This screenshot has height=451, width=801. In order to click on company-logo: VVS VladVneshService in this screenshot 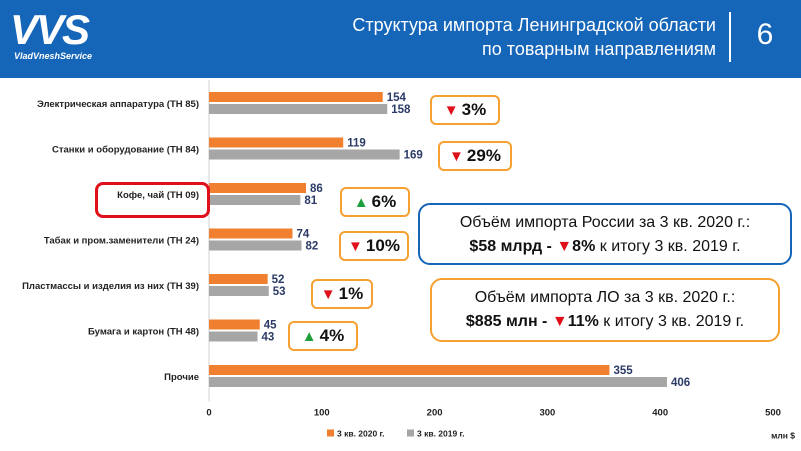, I will do `click(70, 36)`.